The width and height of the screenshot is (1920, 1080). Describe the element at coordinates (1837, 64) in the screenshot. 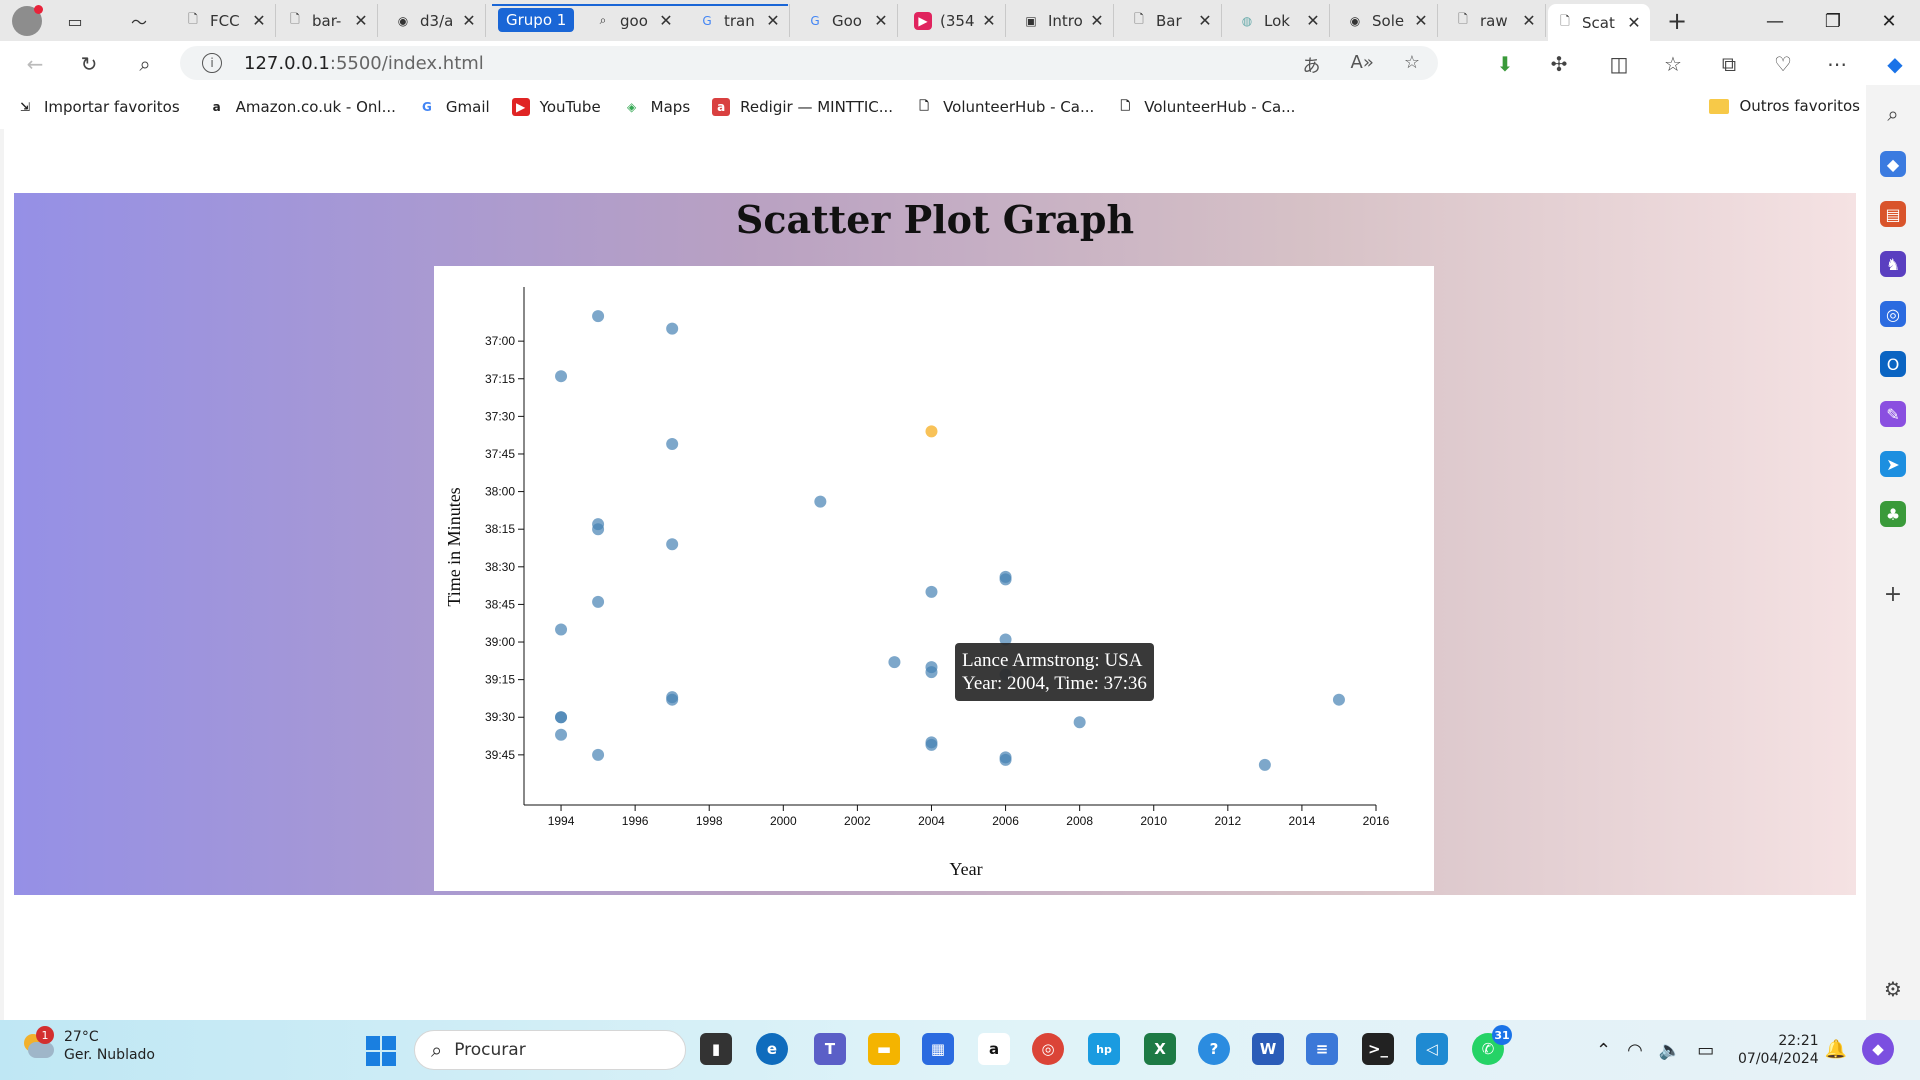

I see `more-options-icon: ⋯` at that location.